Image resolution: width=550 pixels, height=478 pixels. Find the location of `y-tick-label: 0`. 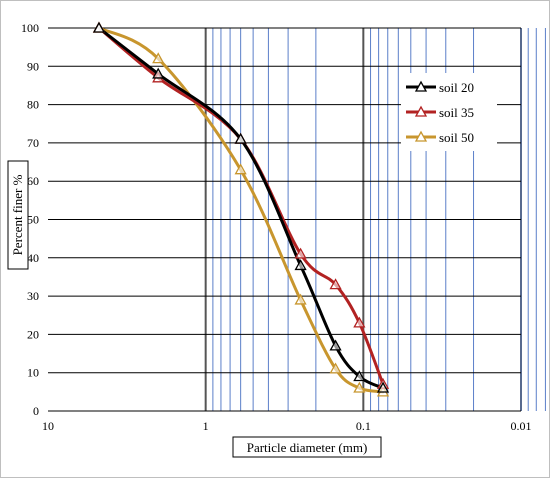

y-tick-label: 0 is located at coordinates (36, 411).